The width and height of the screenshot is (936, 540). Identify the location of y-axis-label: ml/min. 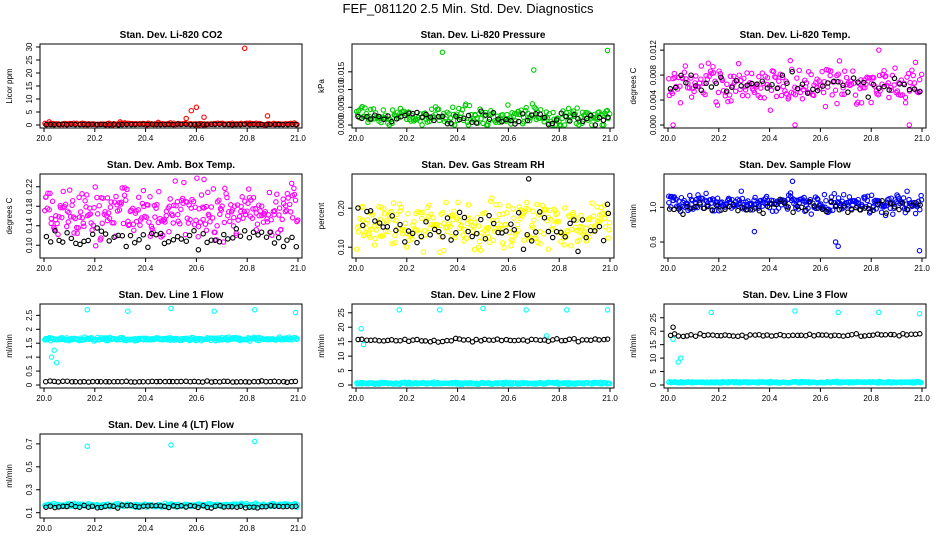
(633, 216).